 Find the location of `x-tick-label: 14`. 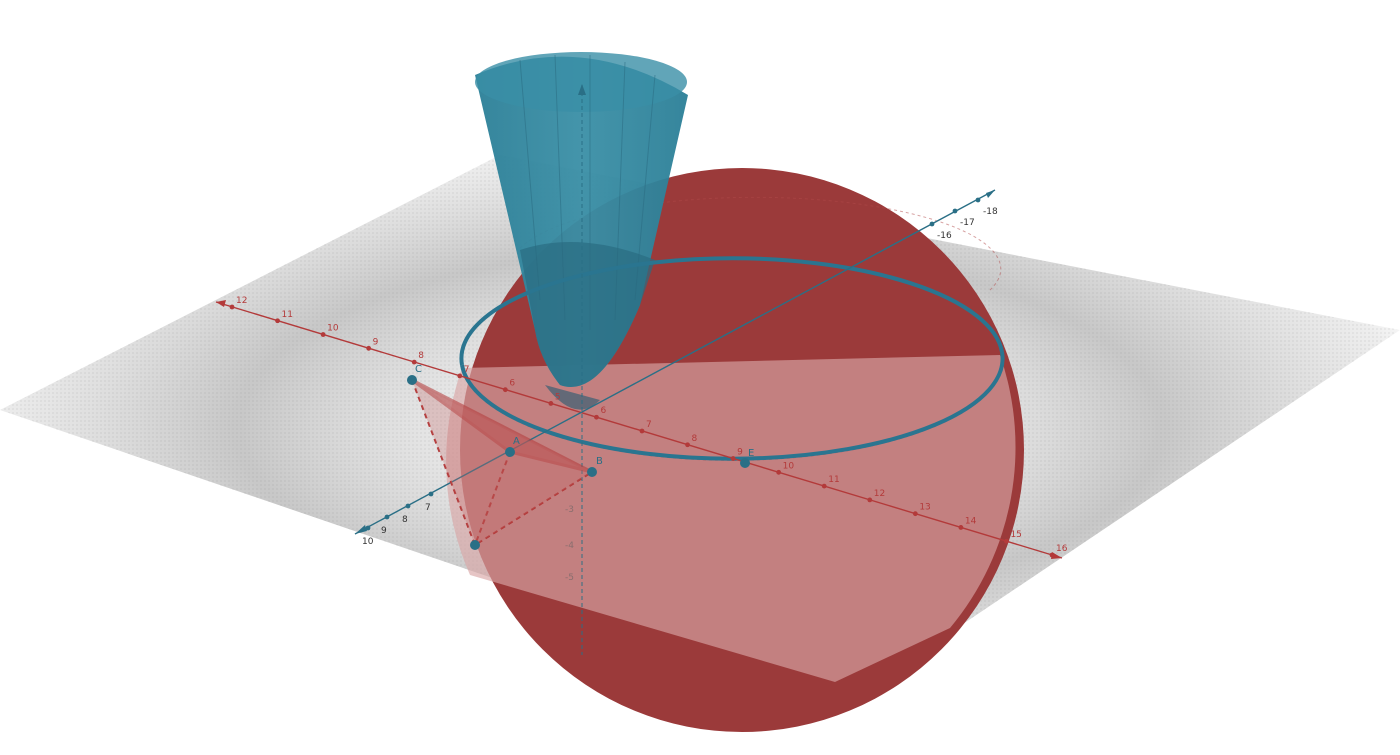

x-tick-label: 14 is located at coordinates (971, 521).